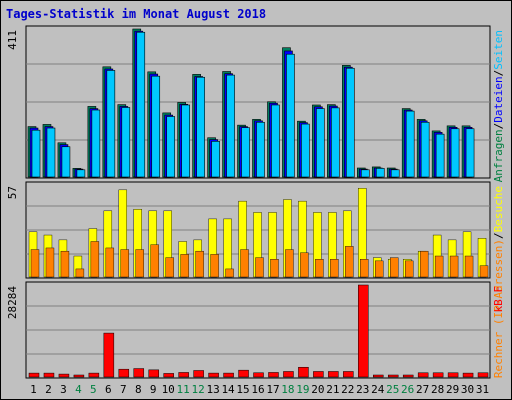 The height and width of the screenshot is (400, 512). I want to click on x-tick-label: 9, so click(153, 389).